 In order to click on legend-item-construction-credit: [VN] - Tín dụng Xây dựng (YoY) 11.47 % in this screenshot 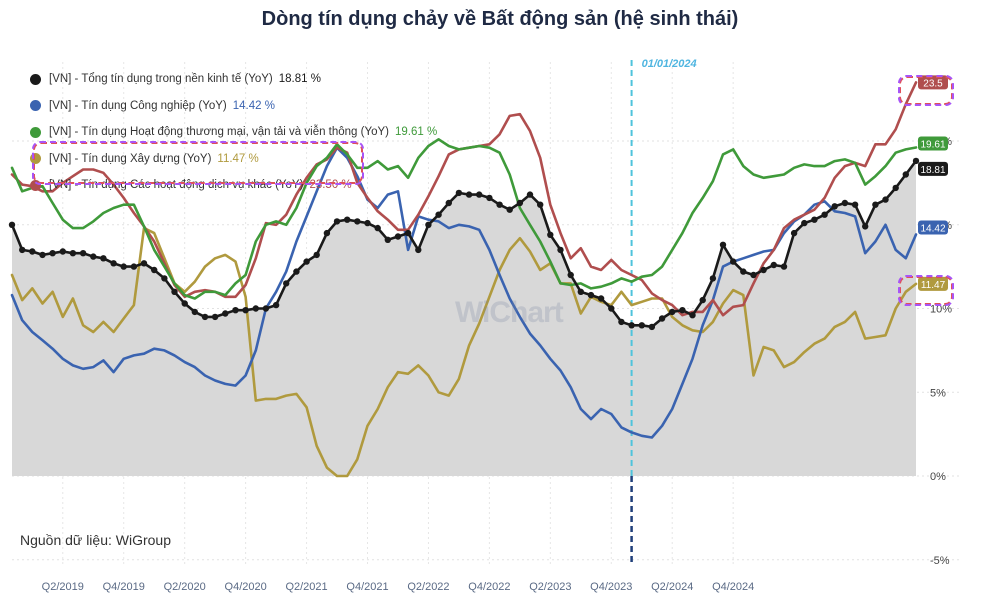, I will do `click(233, 159)`.